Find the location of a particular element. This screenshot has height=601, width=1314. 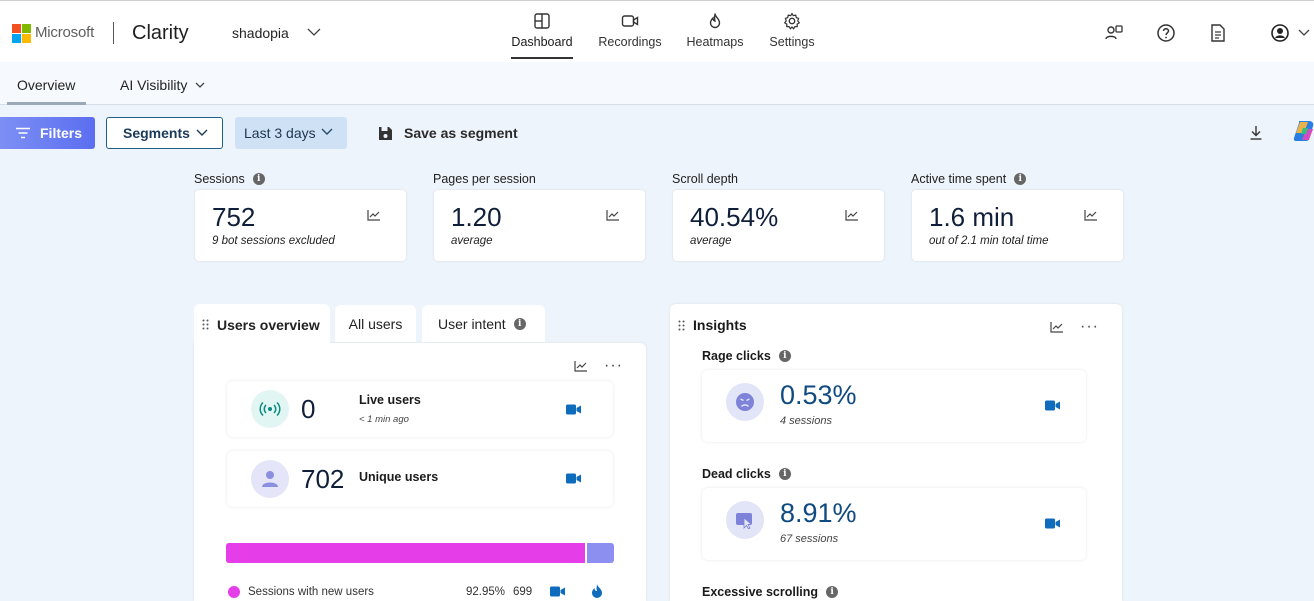

app-name: Clarity is located at coordinates (160, 33).